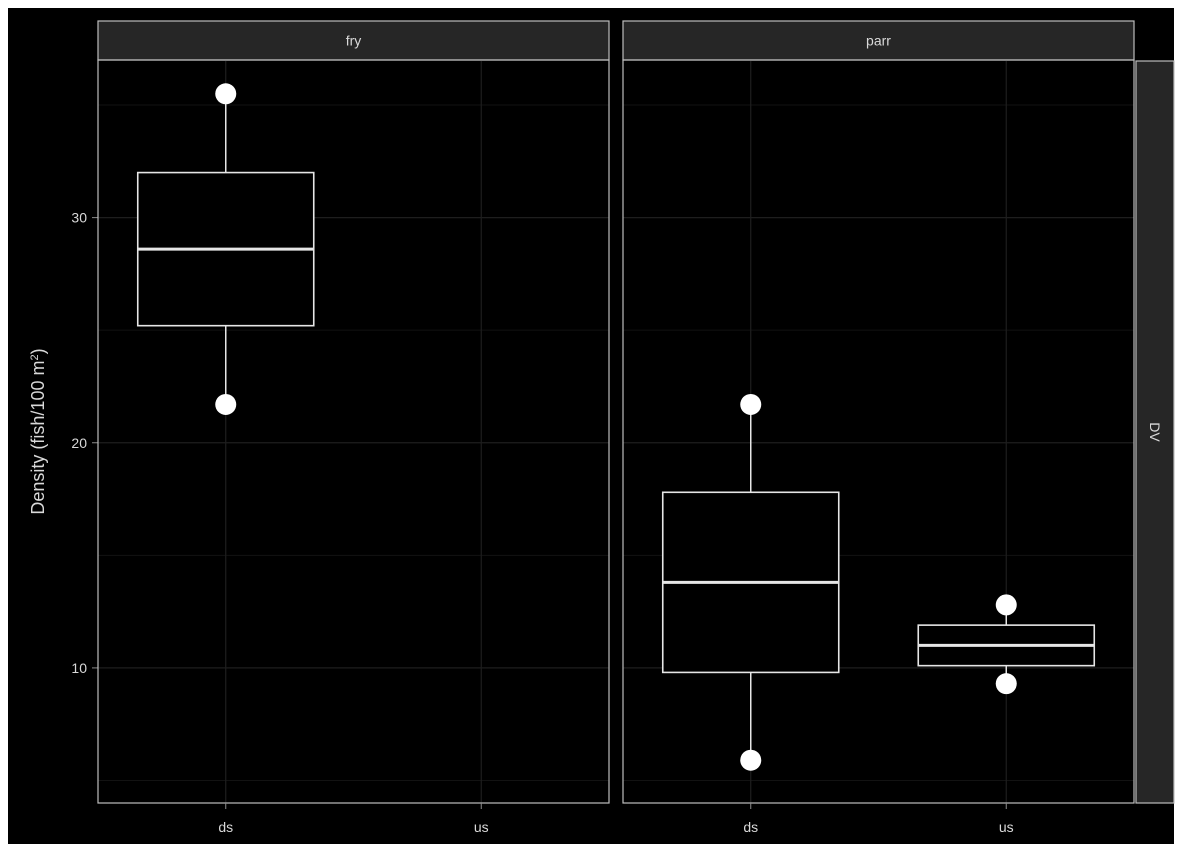 This screenshot has height=851, width=1182. Describe the element at coordinates (38, 431) in the screenshot. I see `y-axis-title: Density (fish/100 m2)` at that location.